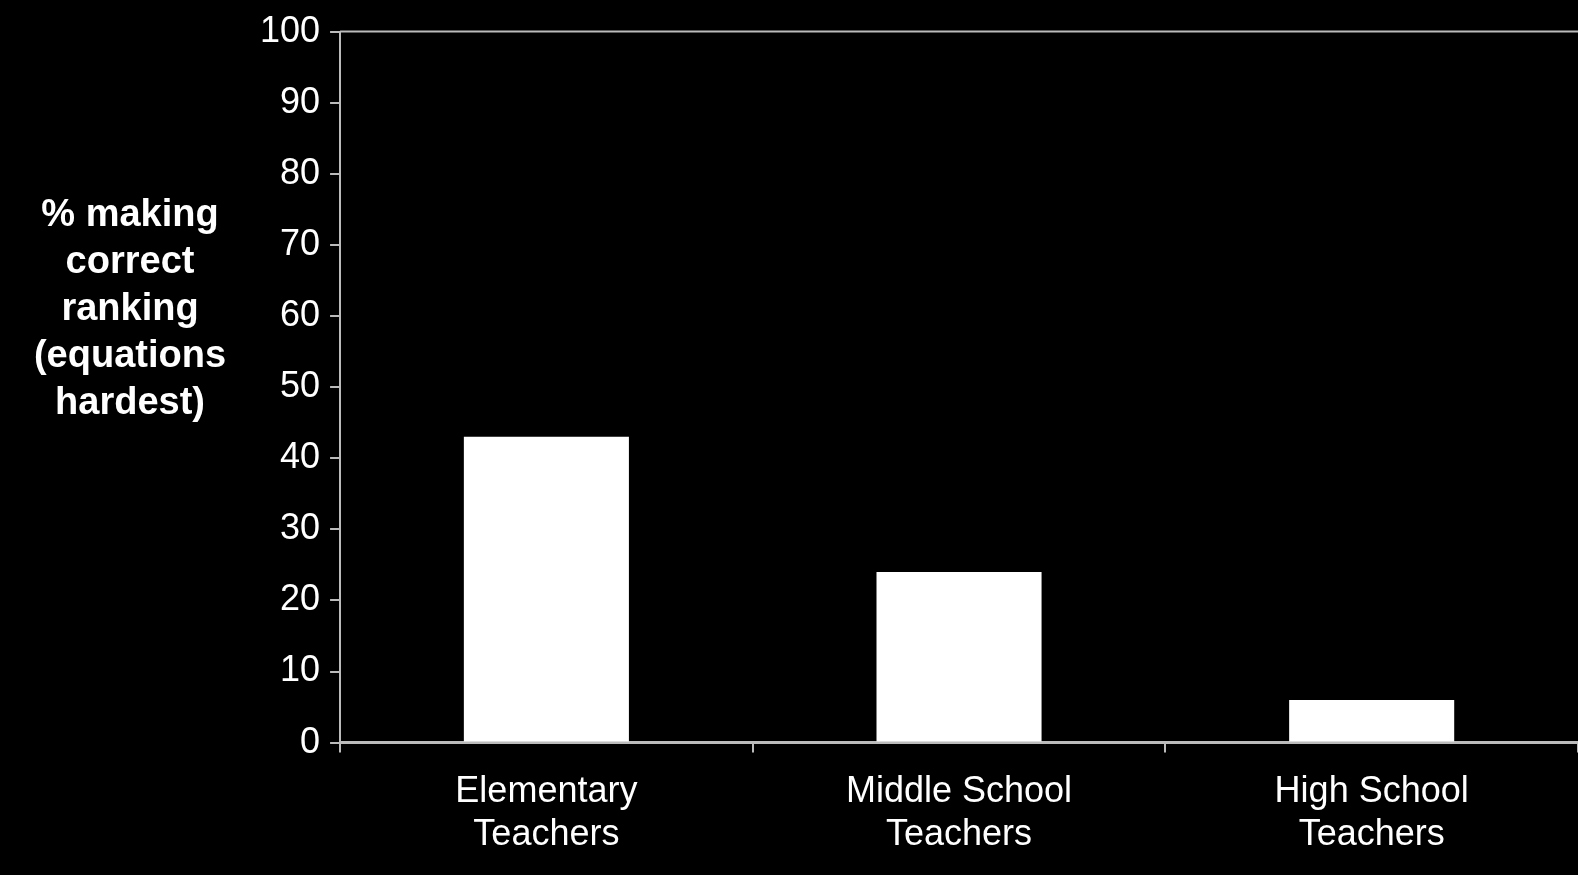 This screenshot has height=875, width=1578. Describe the element at coordinates (300, 598) in the screenshot. I see `y-tick-label: 20` at that location.